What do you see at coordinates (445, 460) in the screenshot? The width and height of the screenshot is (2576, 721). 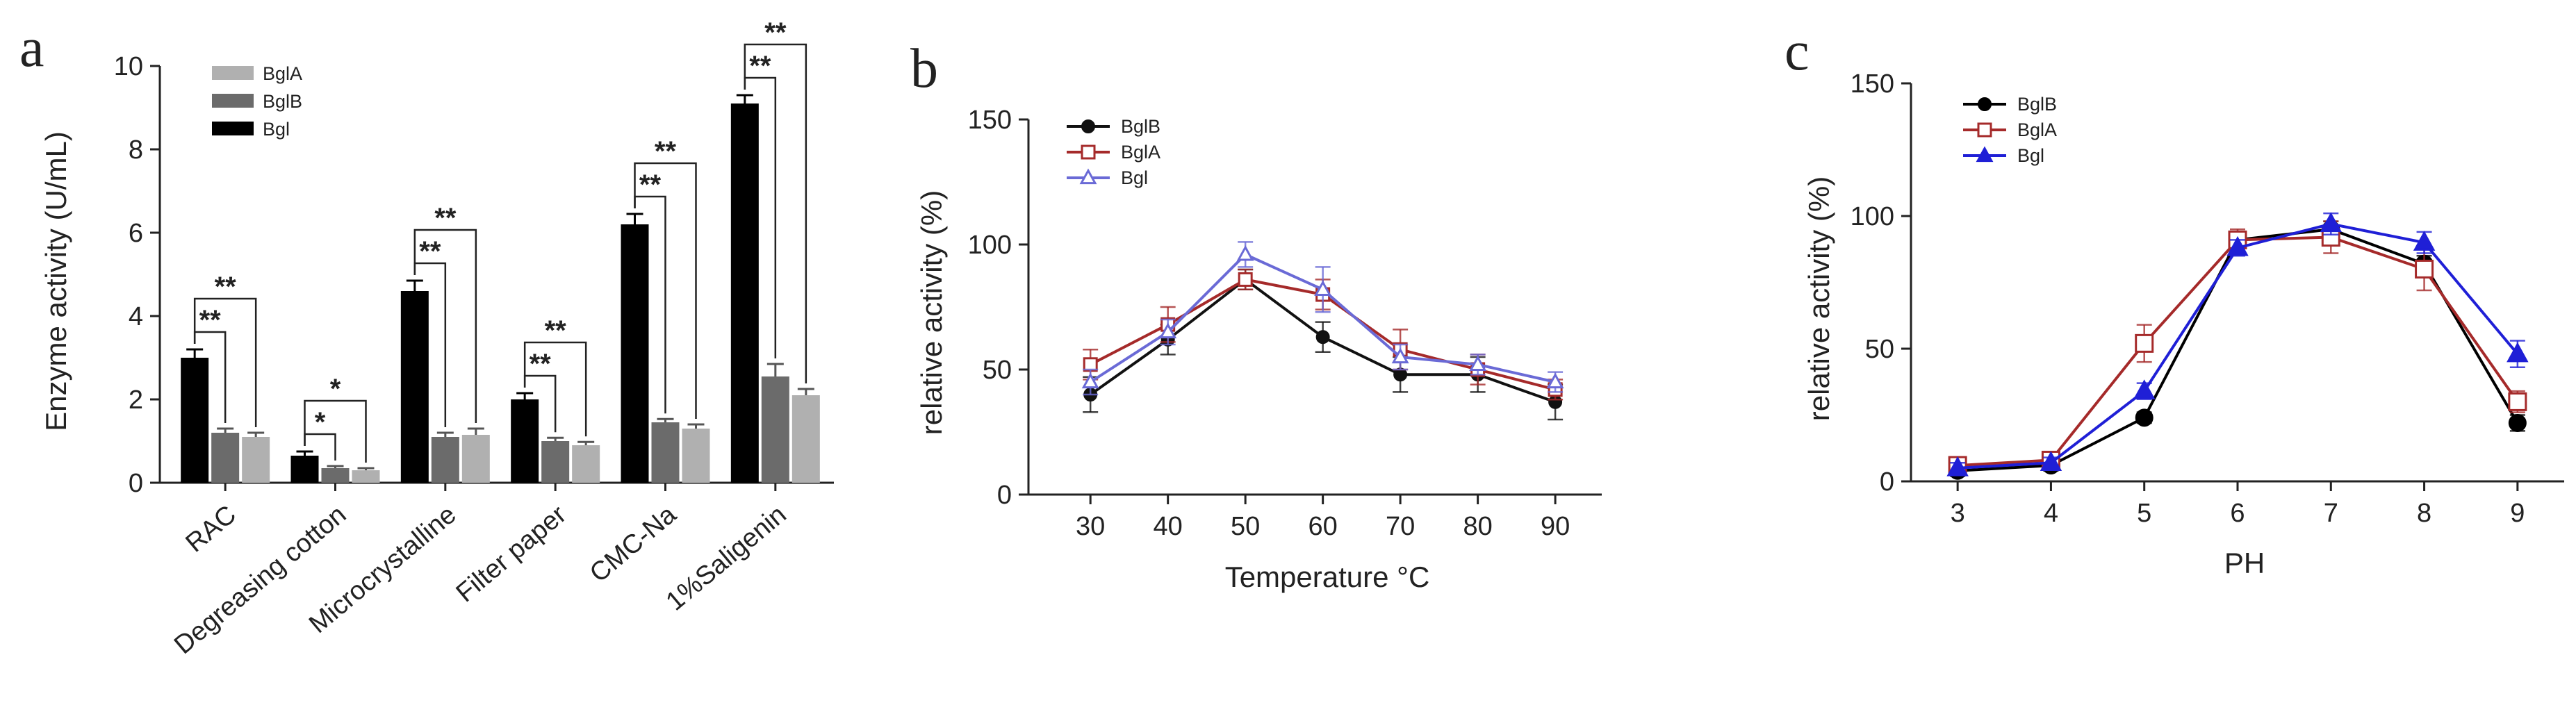 I see `panel-a-bar-bglb-microcrystalline` at bounding box center [445, 460].